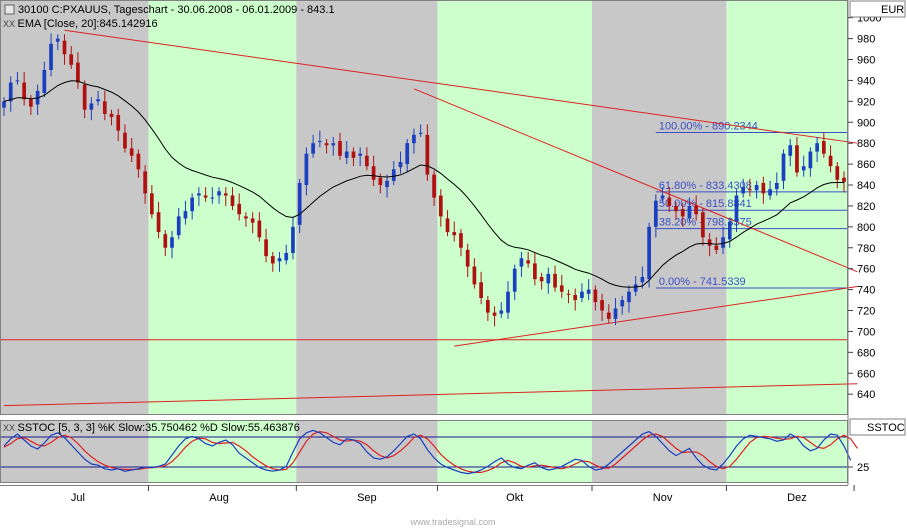 Image resolution: width=907 pixels, height=528 pixels. I want to click on price-tick-label: 780, so click(866, 249).